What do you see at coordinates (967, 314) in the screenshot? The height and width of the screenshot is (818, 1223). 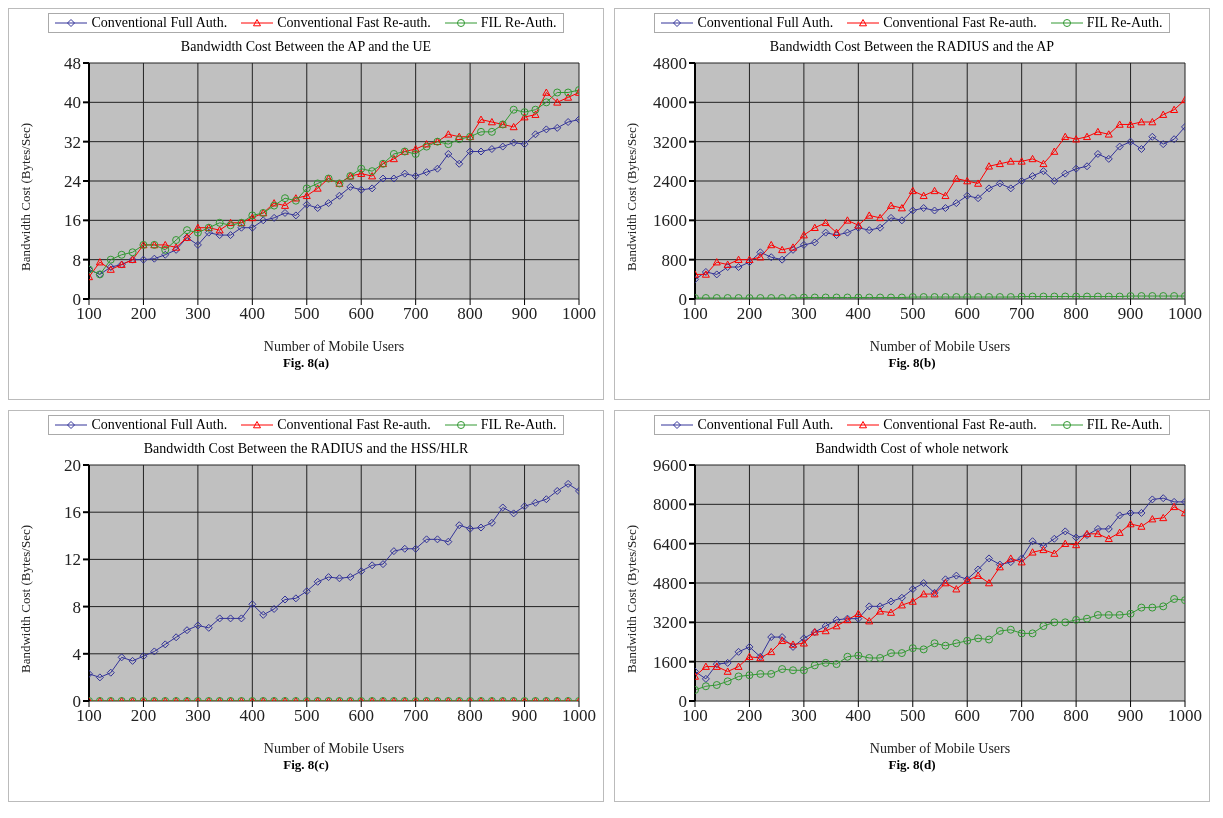 I see `x-tick-label: 600` at bounding box center [967, 314].